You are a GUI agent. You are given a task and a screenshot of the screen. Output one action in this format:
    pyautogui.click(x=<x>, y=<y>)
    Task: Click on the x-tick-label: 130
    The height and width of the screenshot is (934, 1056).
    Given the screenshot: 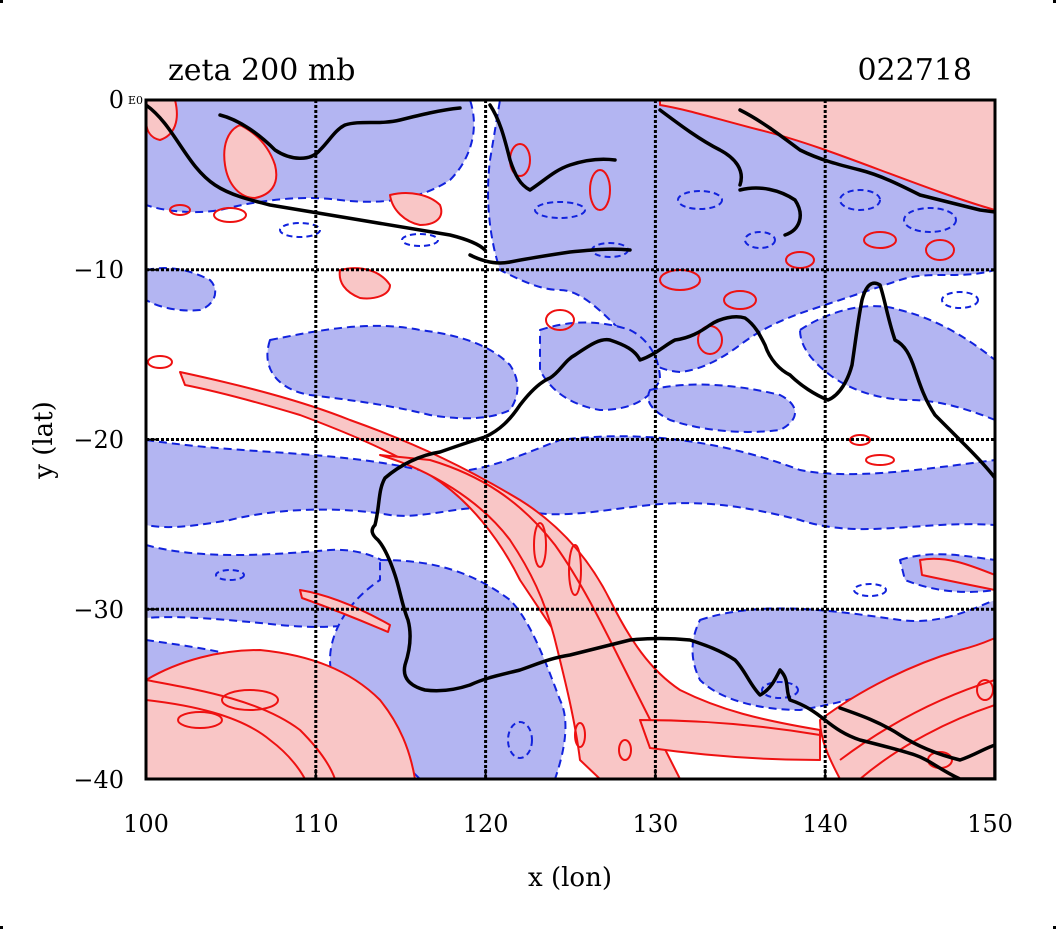 What is the action you would take?
    pyautogui.click(x=655, y=824)
    